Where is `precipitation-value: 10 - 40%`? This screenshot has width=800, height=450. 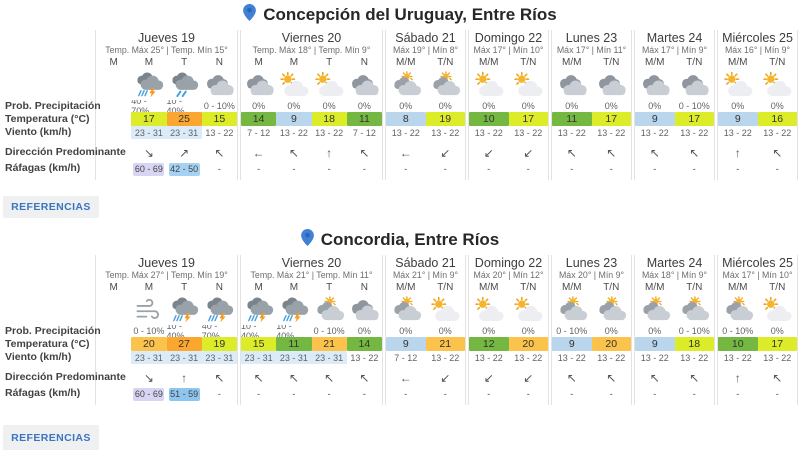 precipitation-value: 10 - 40% is located at coordinates (250, 331).